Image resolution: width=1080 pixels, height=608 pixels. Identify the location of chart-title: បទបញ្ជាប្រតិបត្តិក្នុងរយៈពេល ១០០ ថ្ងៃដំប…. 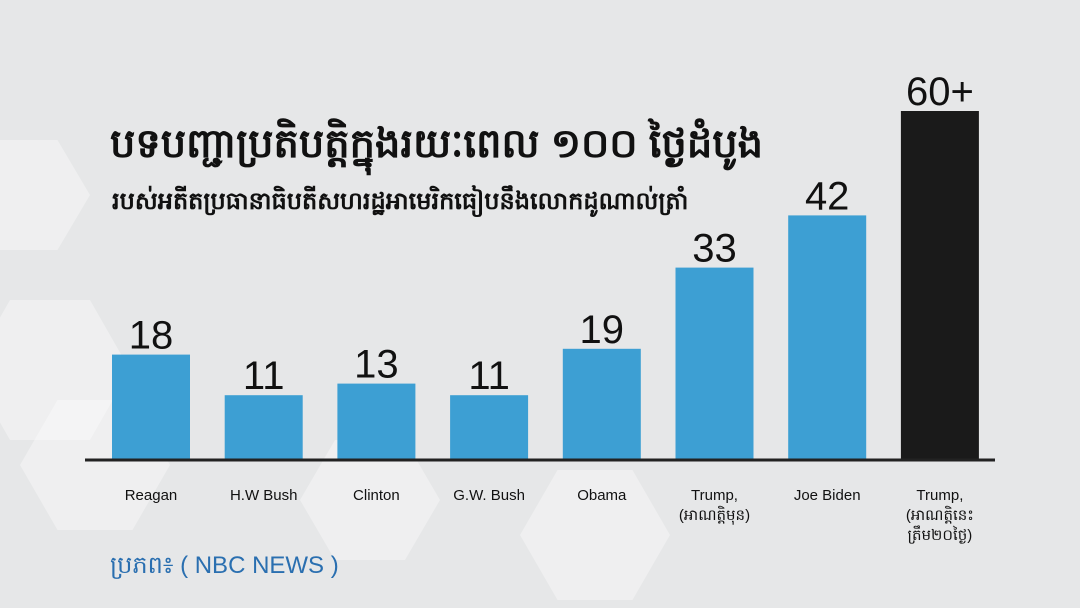
(436, 144).